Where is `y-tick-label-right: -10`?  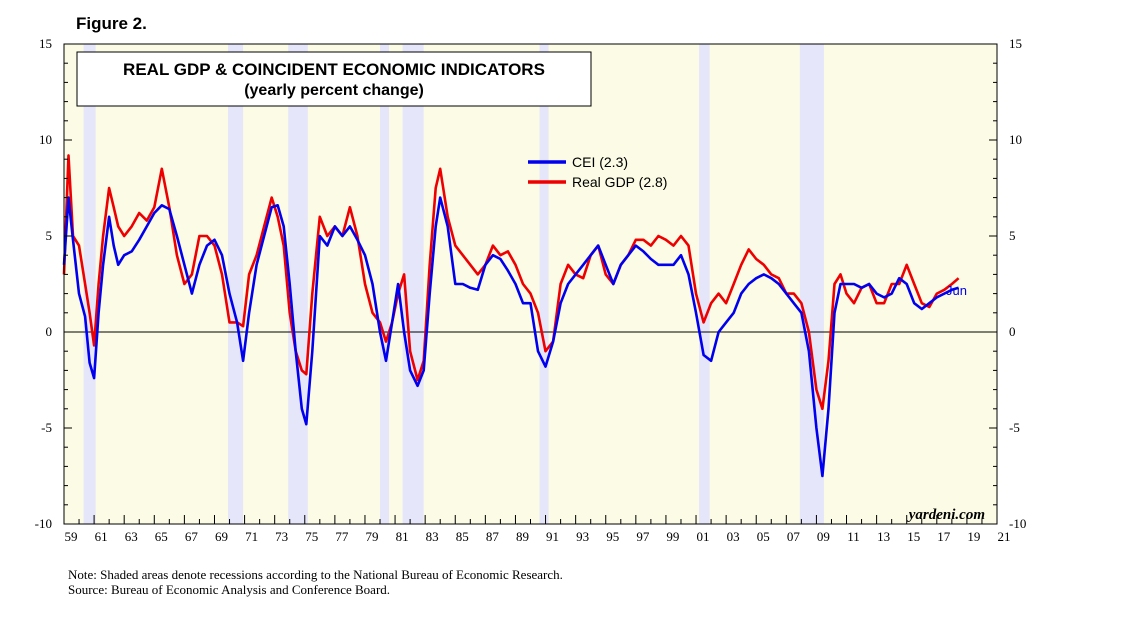
y-tick-label-right: -10 is located at coordinates (1017, 523).